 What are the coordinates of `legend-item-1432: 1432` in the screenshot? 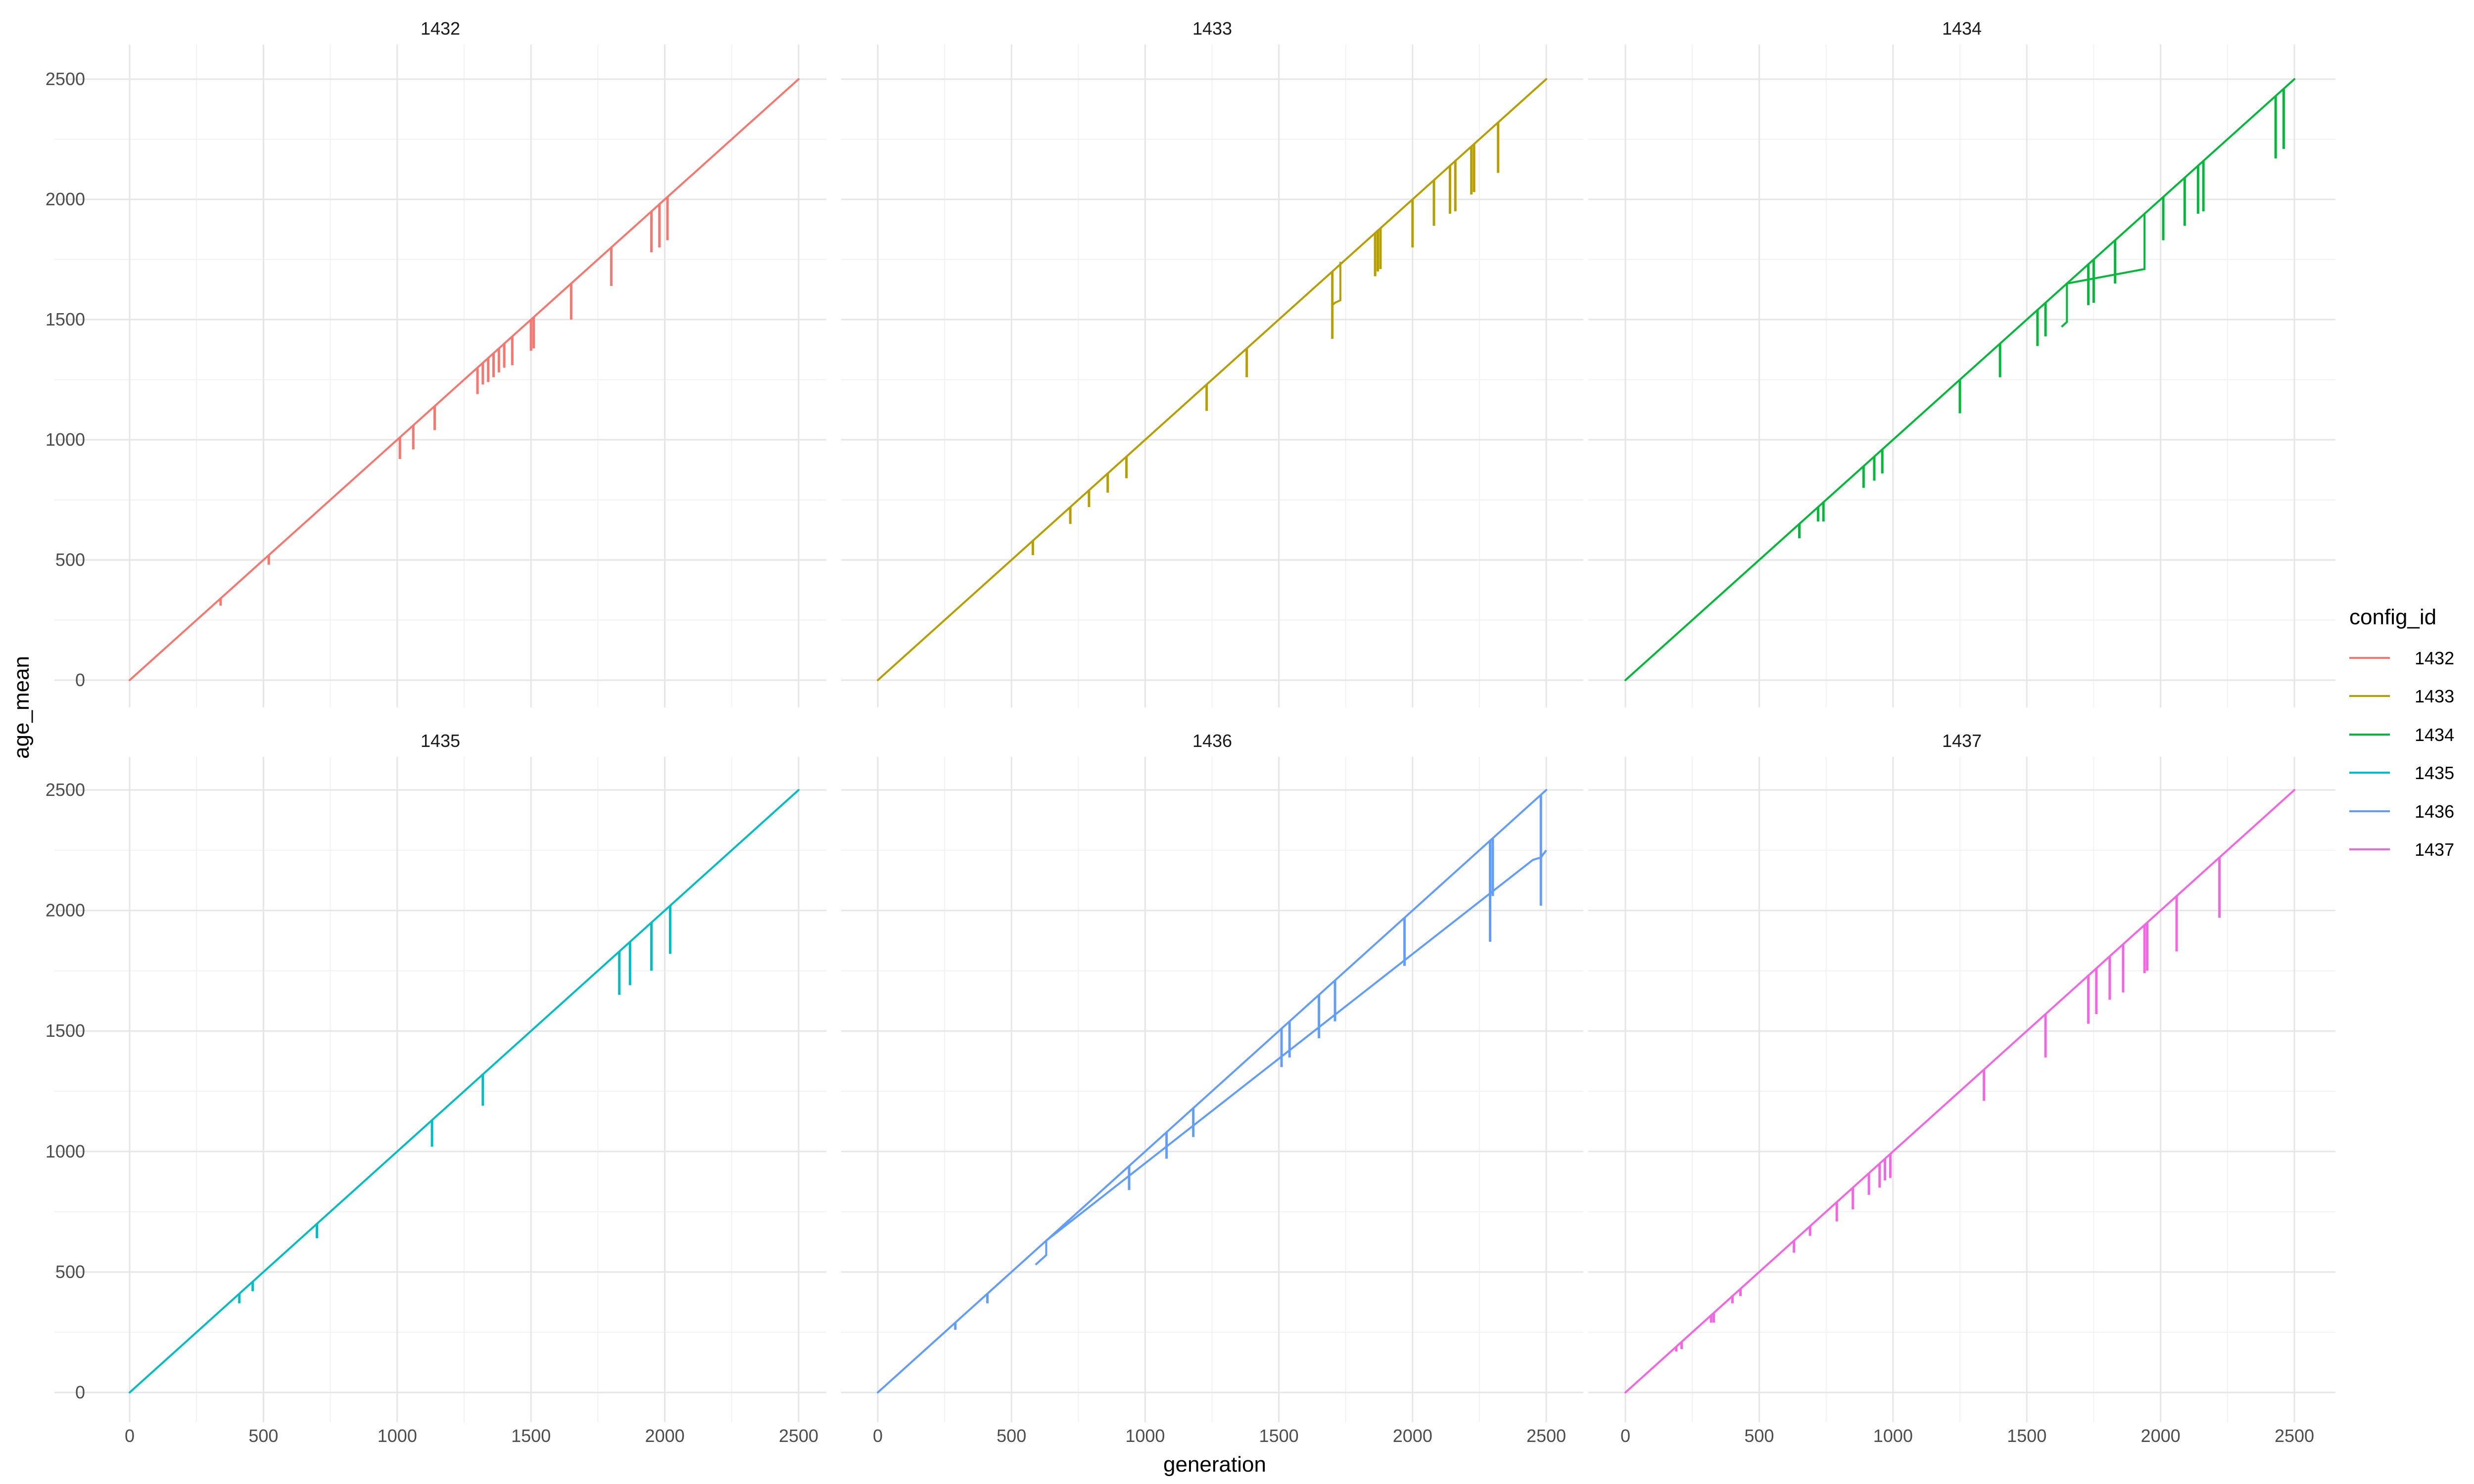 It's located at (2402, 658).